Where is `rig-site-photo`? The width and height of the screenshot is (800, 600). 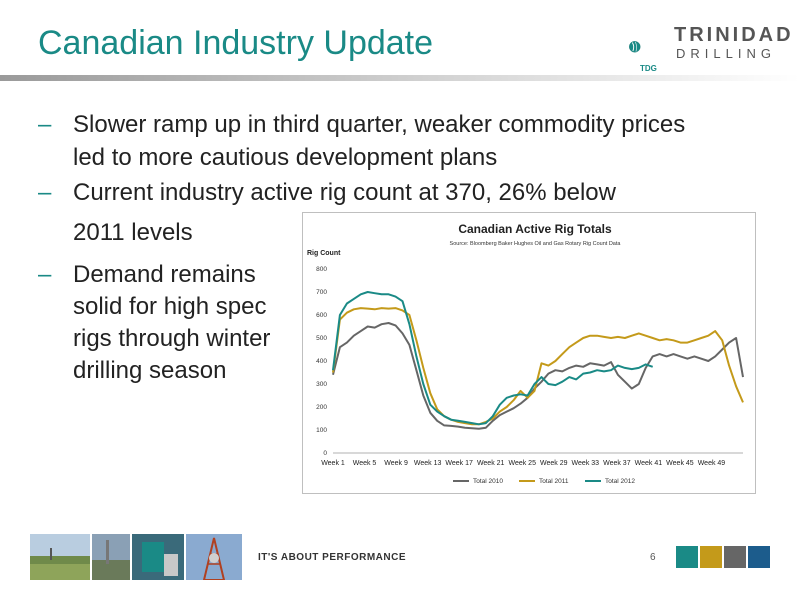
rig-site-photo is located at coordinates (111, 557).